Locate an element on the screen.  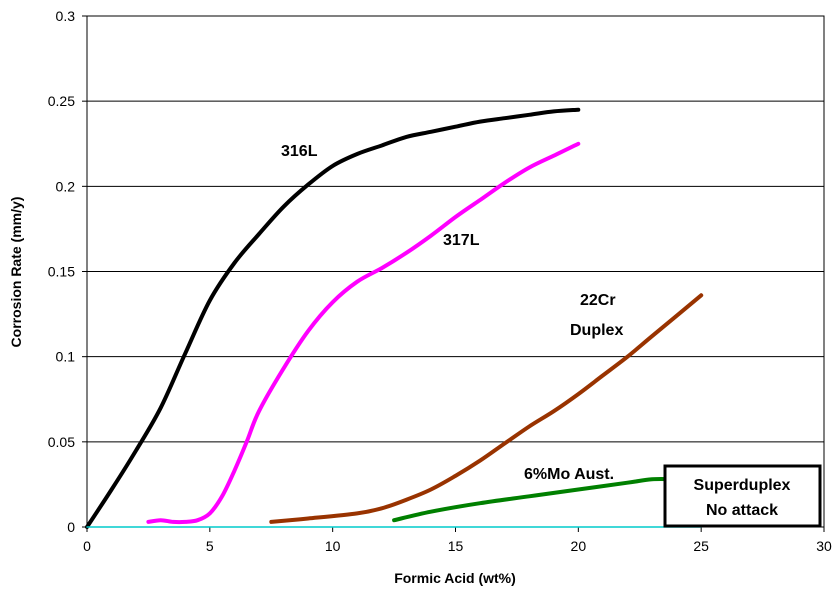
x-tick-label: 25 is located at coordinates (701, 546).